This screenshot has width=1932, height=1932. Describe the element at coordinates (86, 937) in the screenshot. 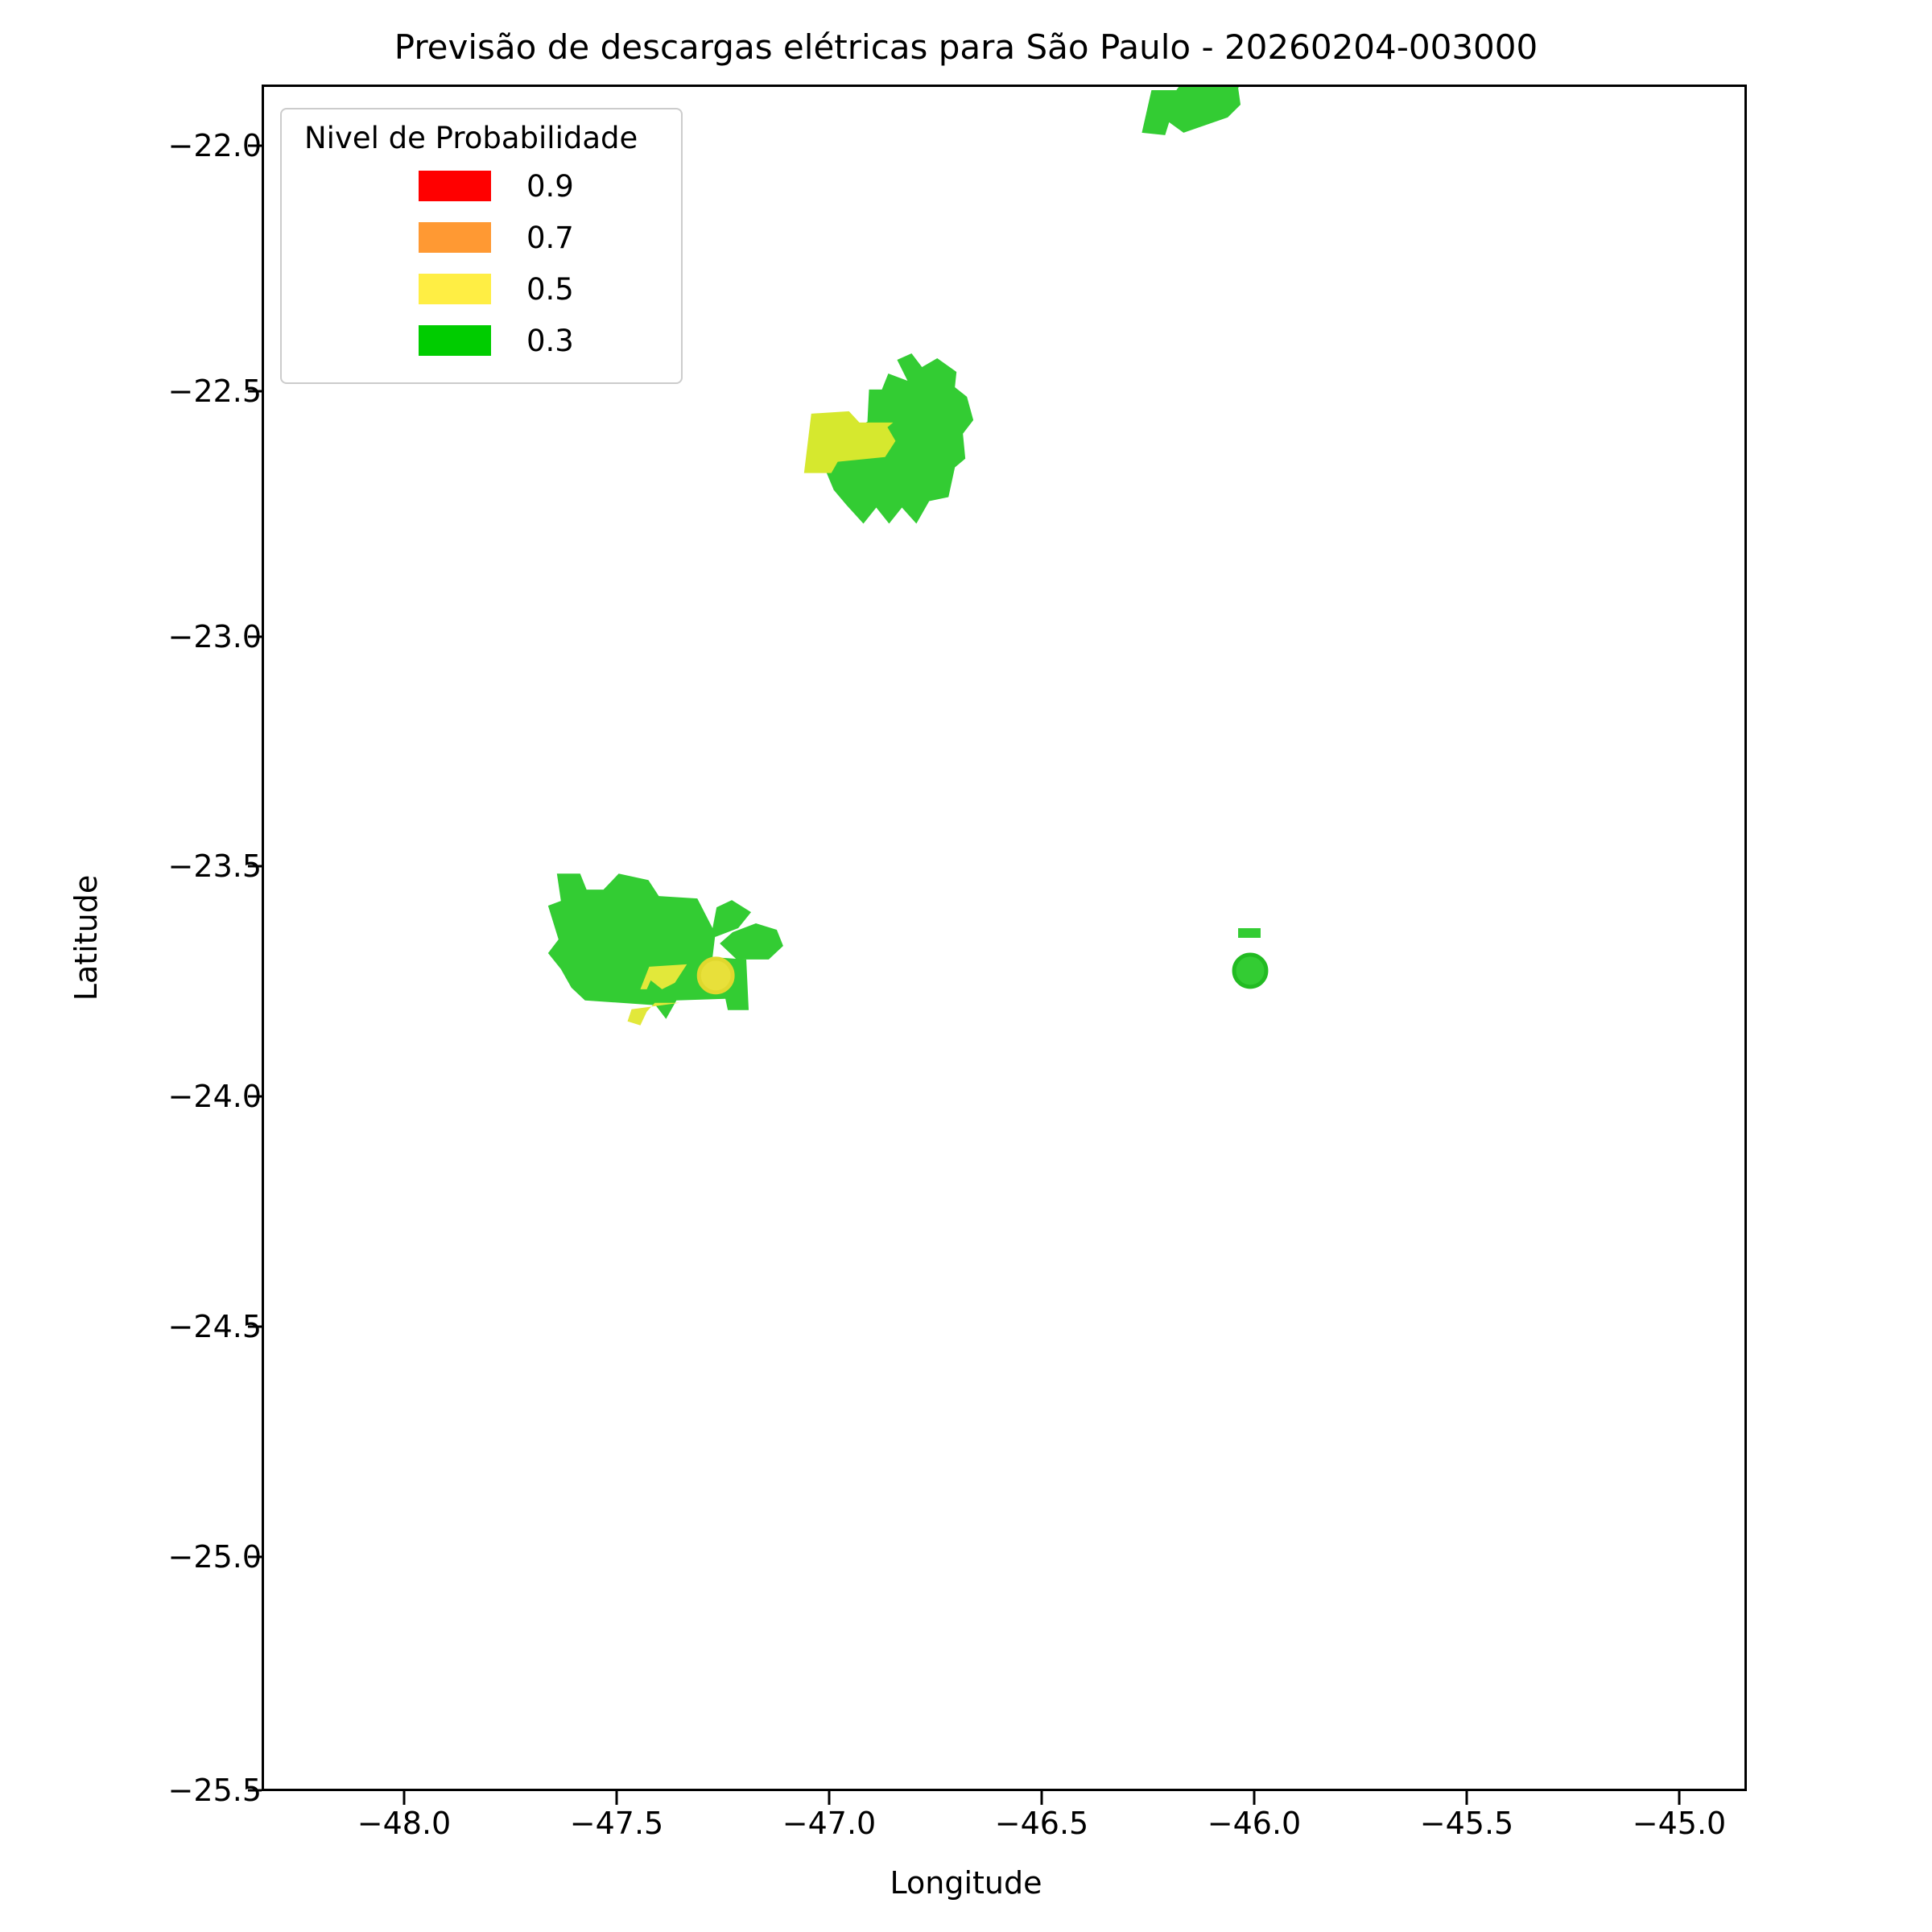

I see `y-axis-label: Latitude` at that location.